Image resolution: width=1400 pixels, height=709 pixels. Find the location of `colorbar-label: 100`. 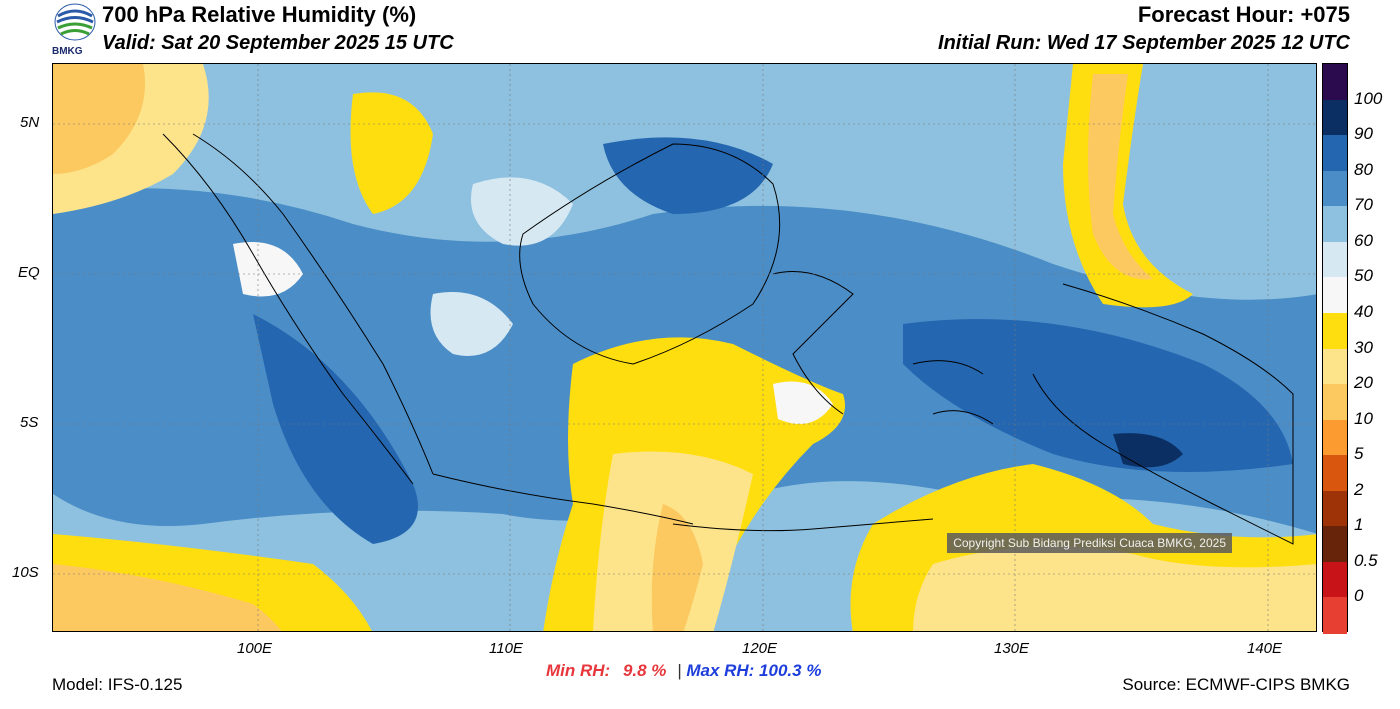

colorbar-label: 100 is located at coordinates (1368, 98).